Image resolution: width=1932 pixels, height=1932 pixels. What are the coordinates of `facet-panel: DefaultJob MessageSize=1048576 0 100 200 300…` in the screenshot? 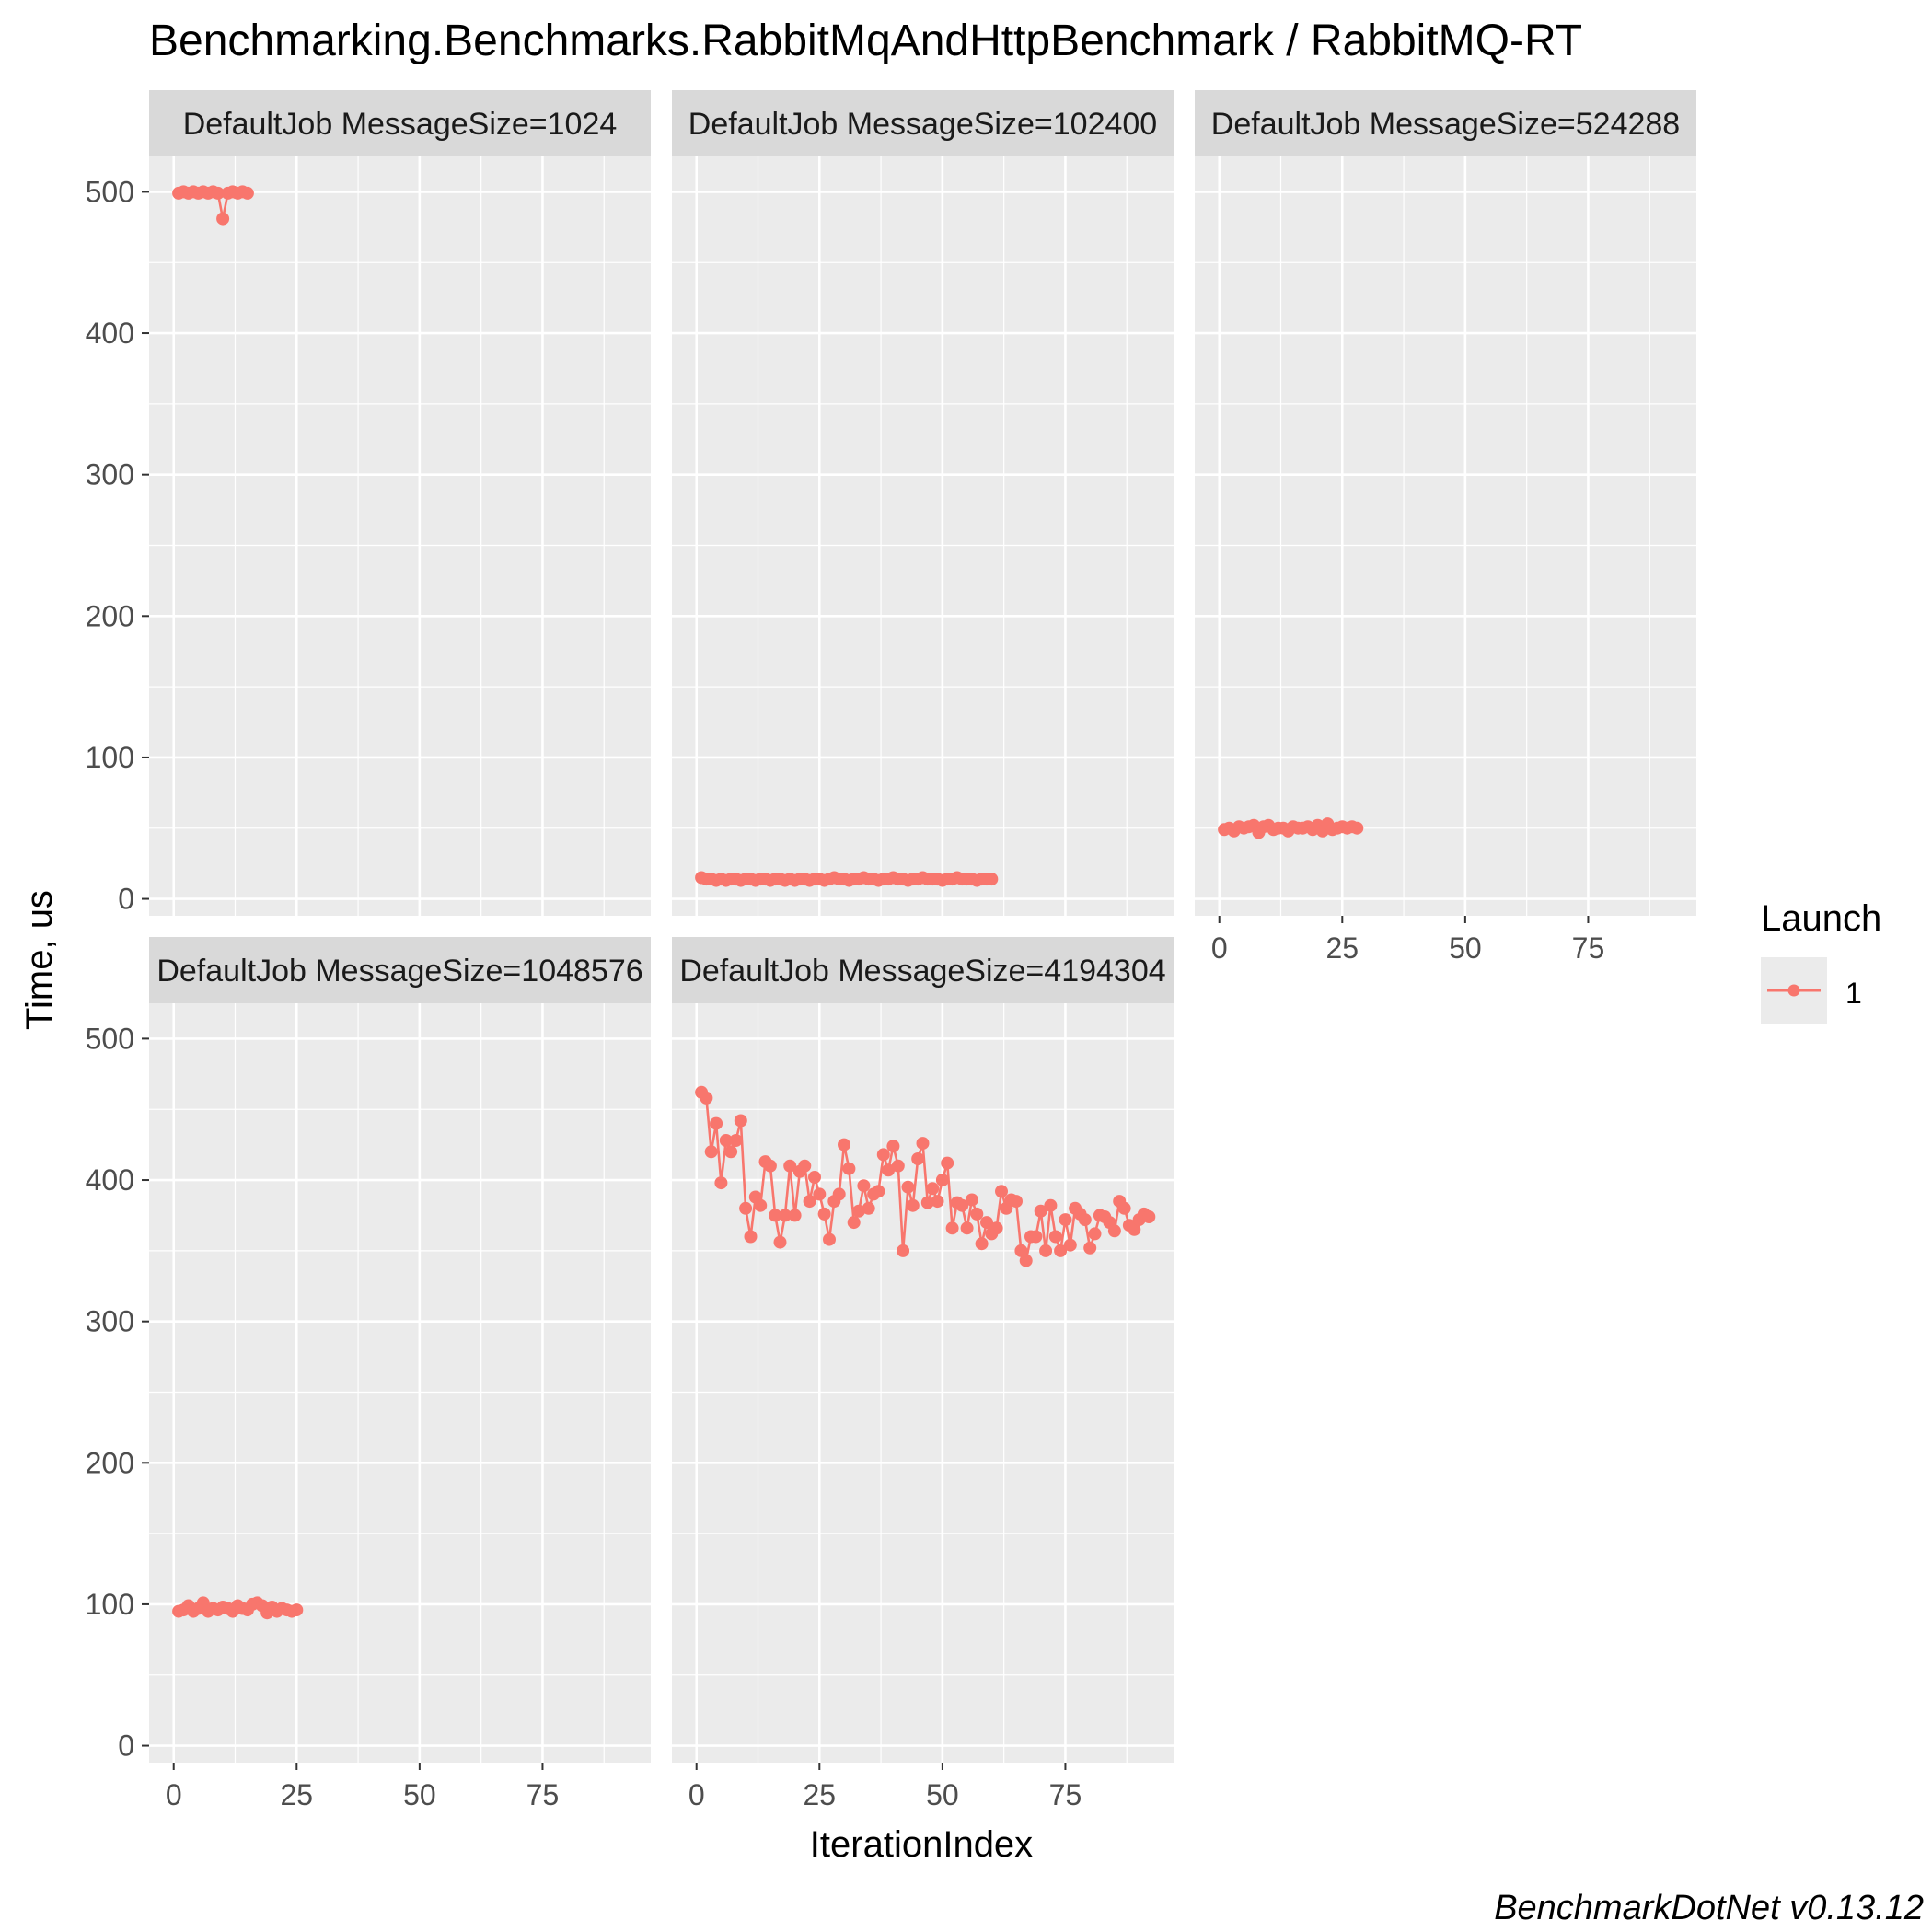 It's located at (369, 1374).